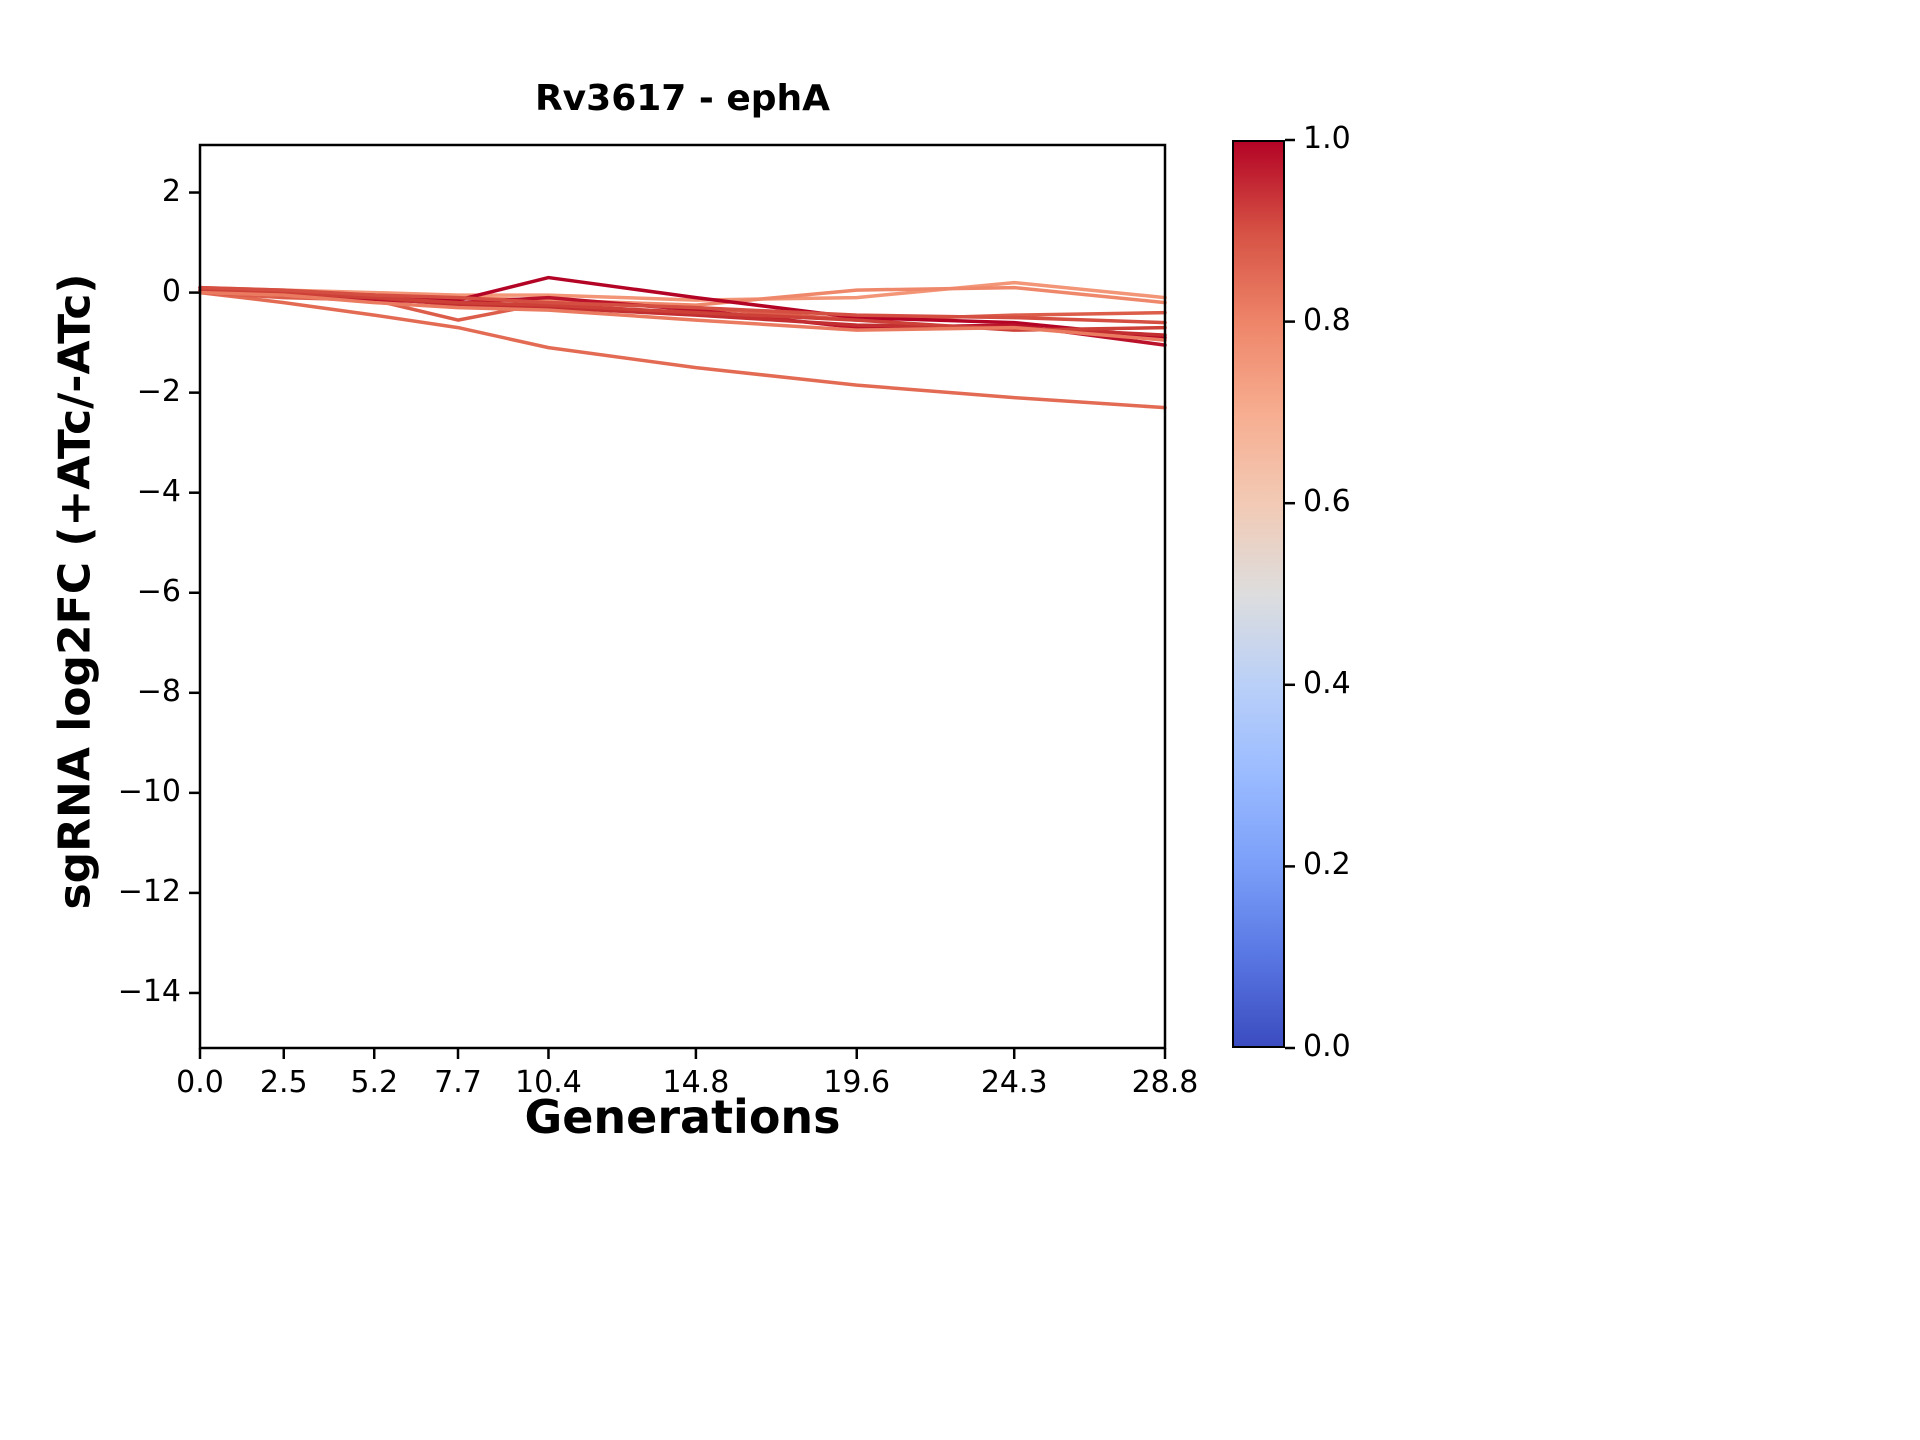 This screenshot has height=1440, width=1920. Describe the element at coordinates (1327, 138) in the screenshot. I see `colorbar-tick-label: 1.0` at that location.